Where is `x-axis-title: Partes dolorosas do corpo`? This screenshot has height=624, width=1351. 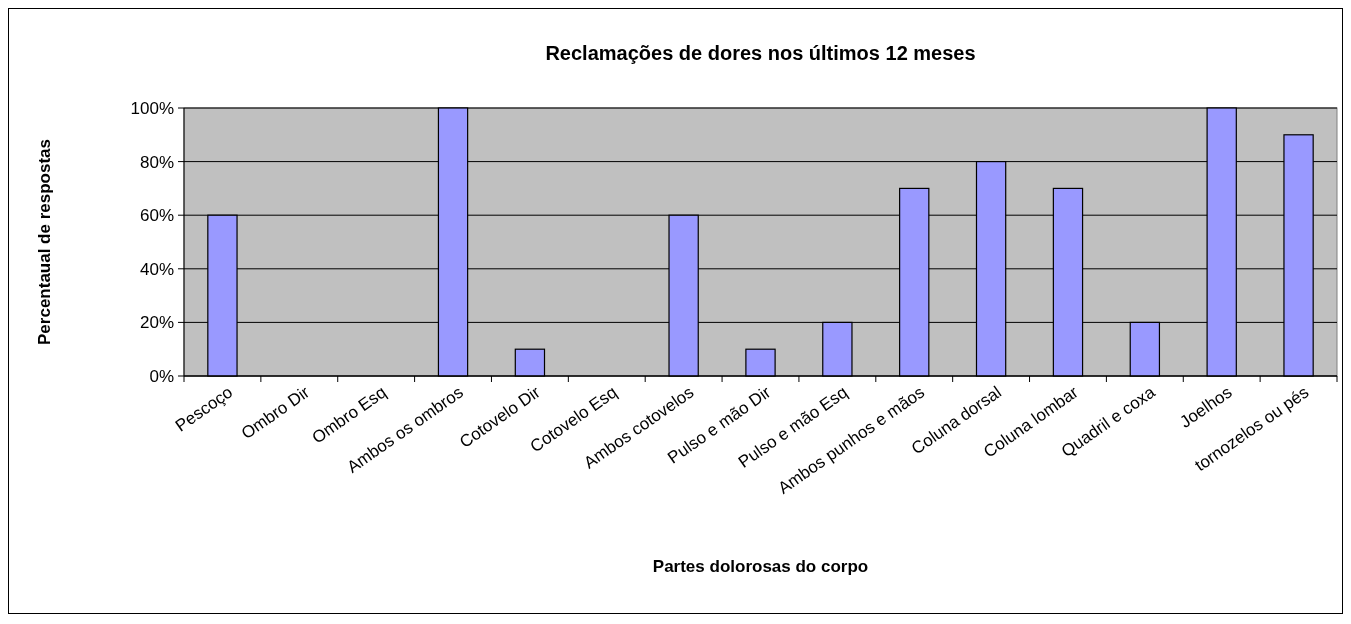
x-axis-title: Partes dolorosas do corpo is located at coordinates (760, 566).